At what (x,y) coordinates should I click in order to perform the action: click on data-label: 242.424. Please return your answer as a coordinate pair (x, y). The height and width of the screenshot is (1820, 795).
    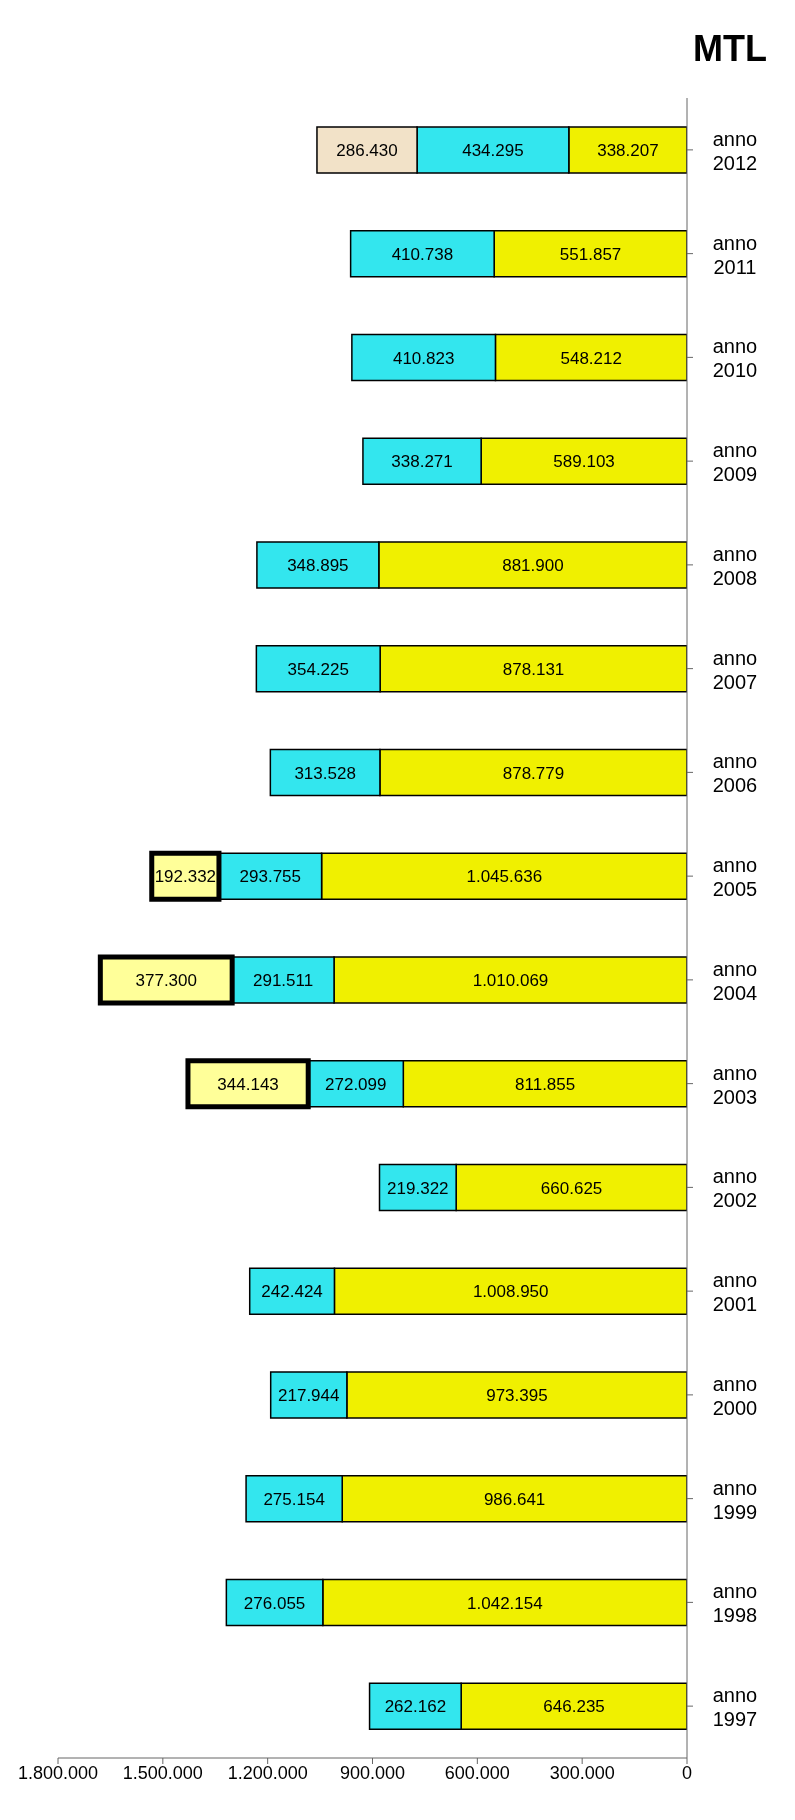
    Looking at the image, I should click on (292, 1292).